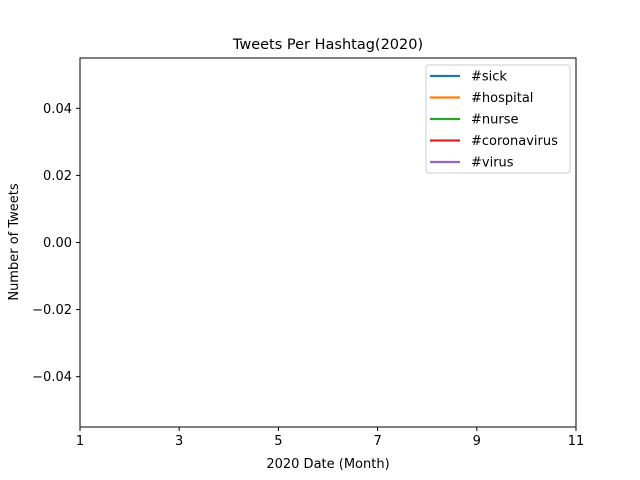  I want to click on legend-label: #nurse, so click(495, 120).